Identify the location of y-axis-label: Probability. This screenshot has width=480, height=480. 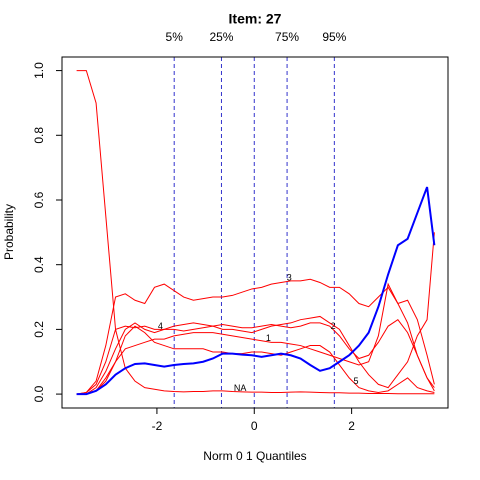
(9, 232).